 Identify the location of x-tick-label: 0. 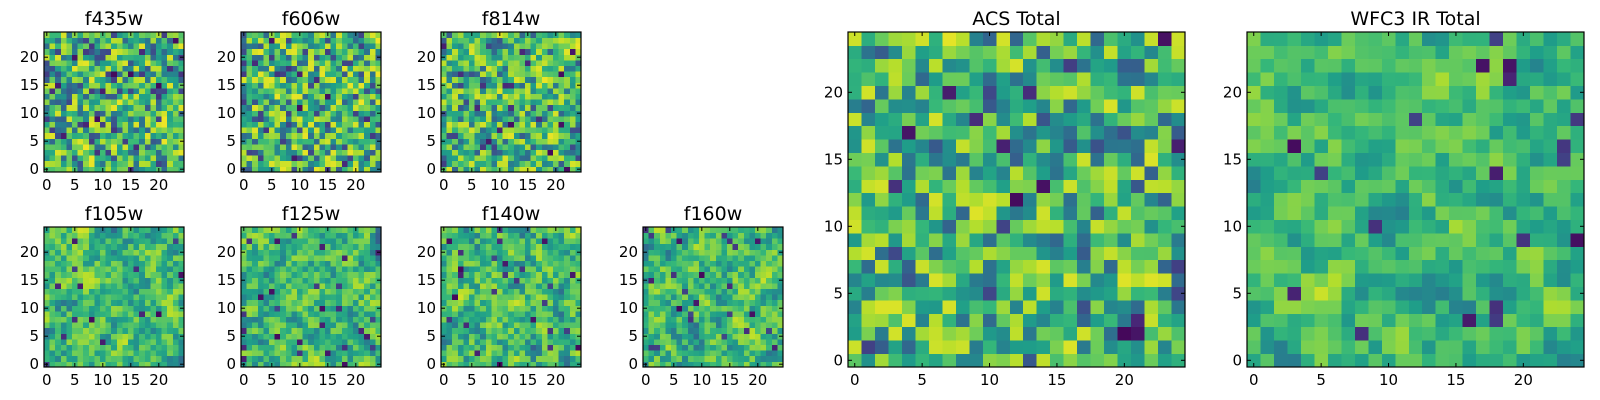
(444, 380).